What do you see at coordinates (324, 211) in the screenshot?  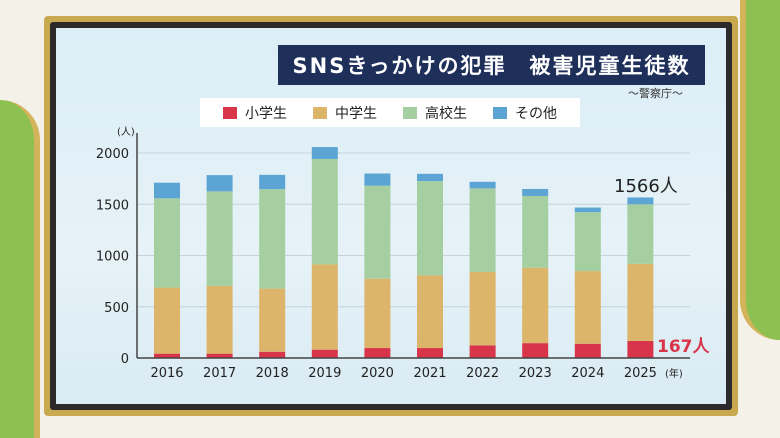 I see `bar-高校生-2019` at bounding box center [324, 211].